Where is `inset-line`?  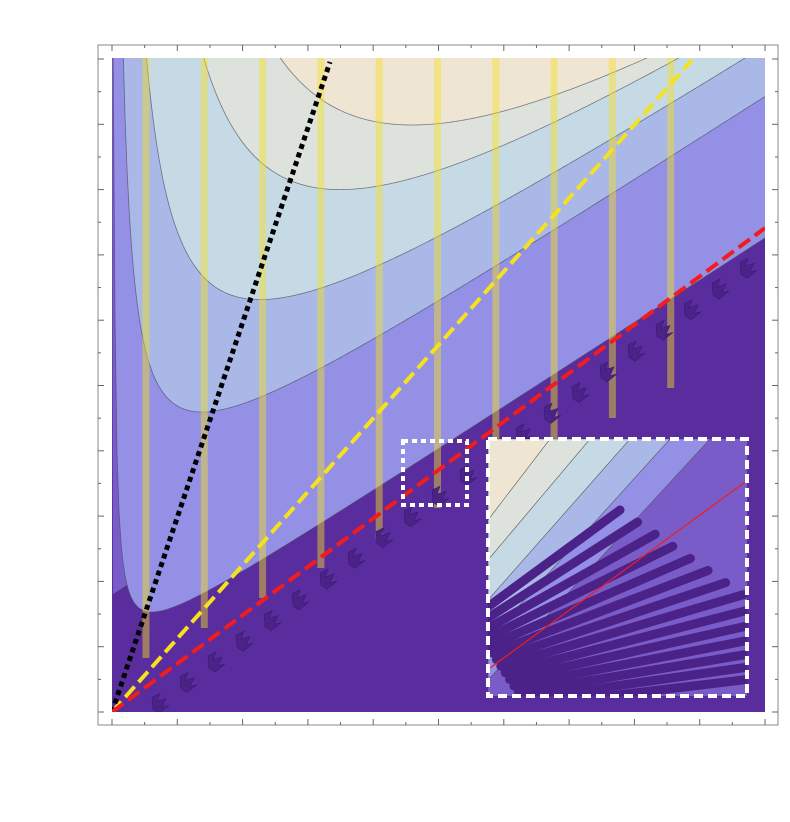 inset-line is located at coordinates (618, 574).